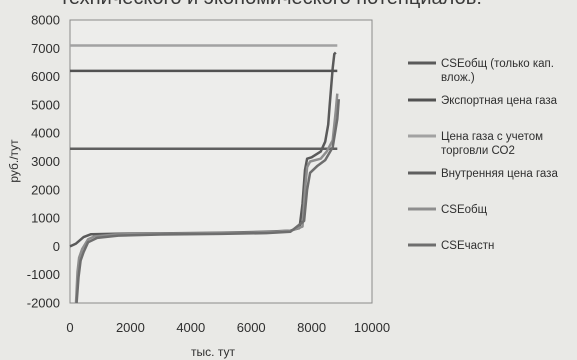  I want to click on y-tick-label: 0, so click(56, 246).